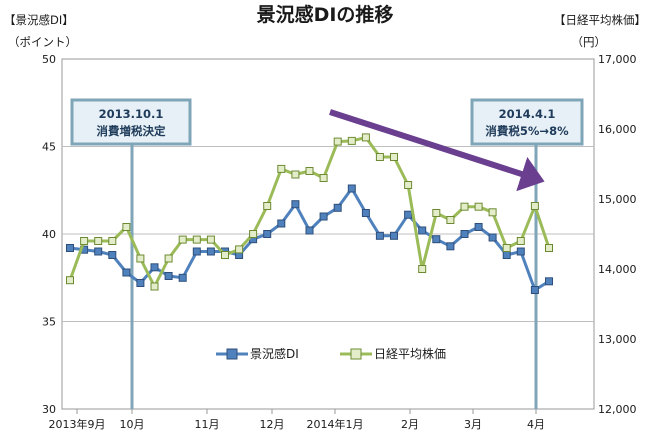 The image size is (650, 437). What do you see at coordinates (77, 424) in the screenshot?
I see `x-tick-label: 2013年9月` at bounding box center [77, 424].